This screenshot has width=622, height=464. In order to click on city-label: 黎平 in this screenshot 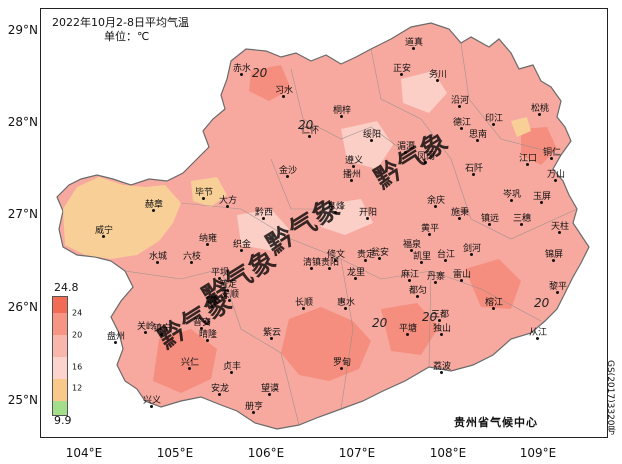, I will do `click(558, 287)`.